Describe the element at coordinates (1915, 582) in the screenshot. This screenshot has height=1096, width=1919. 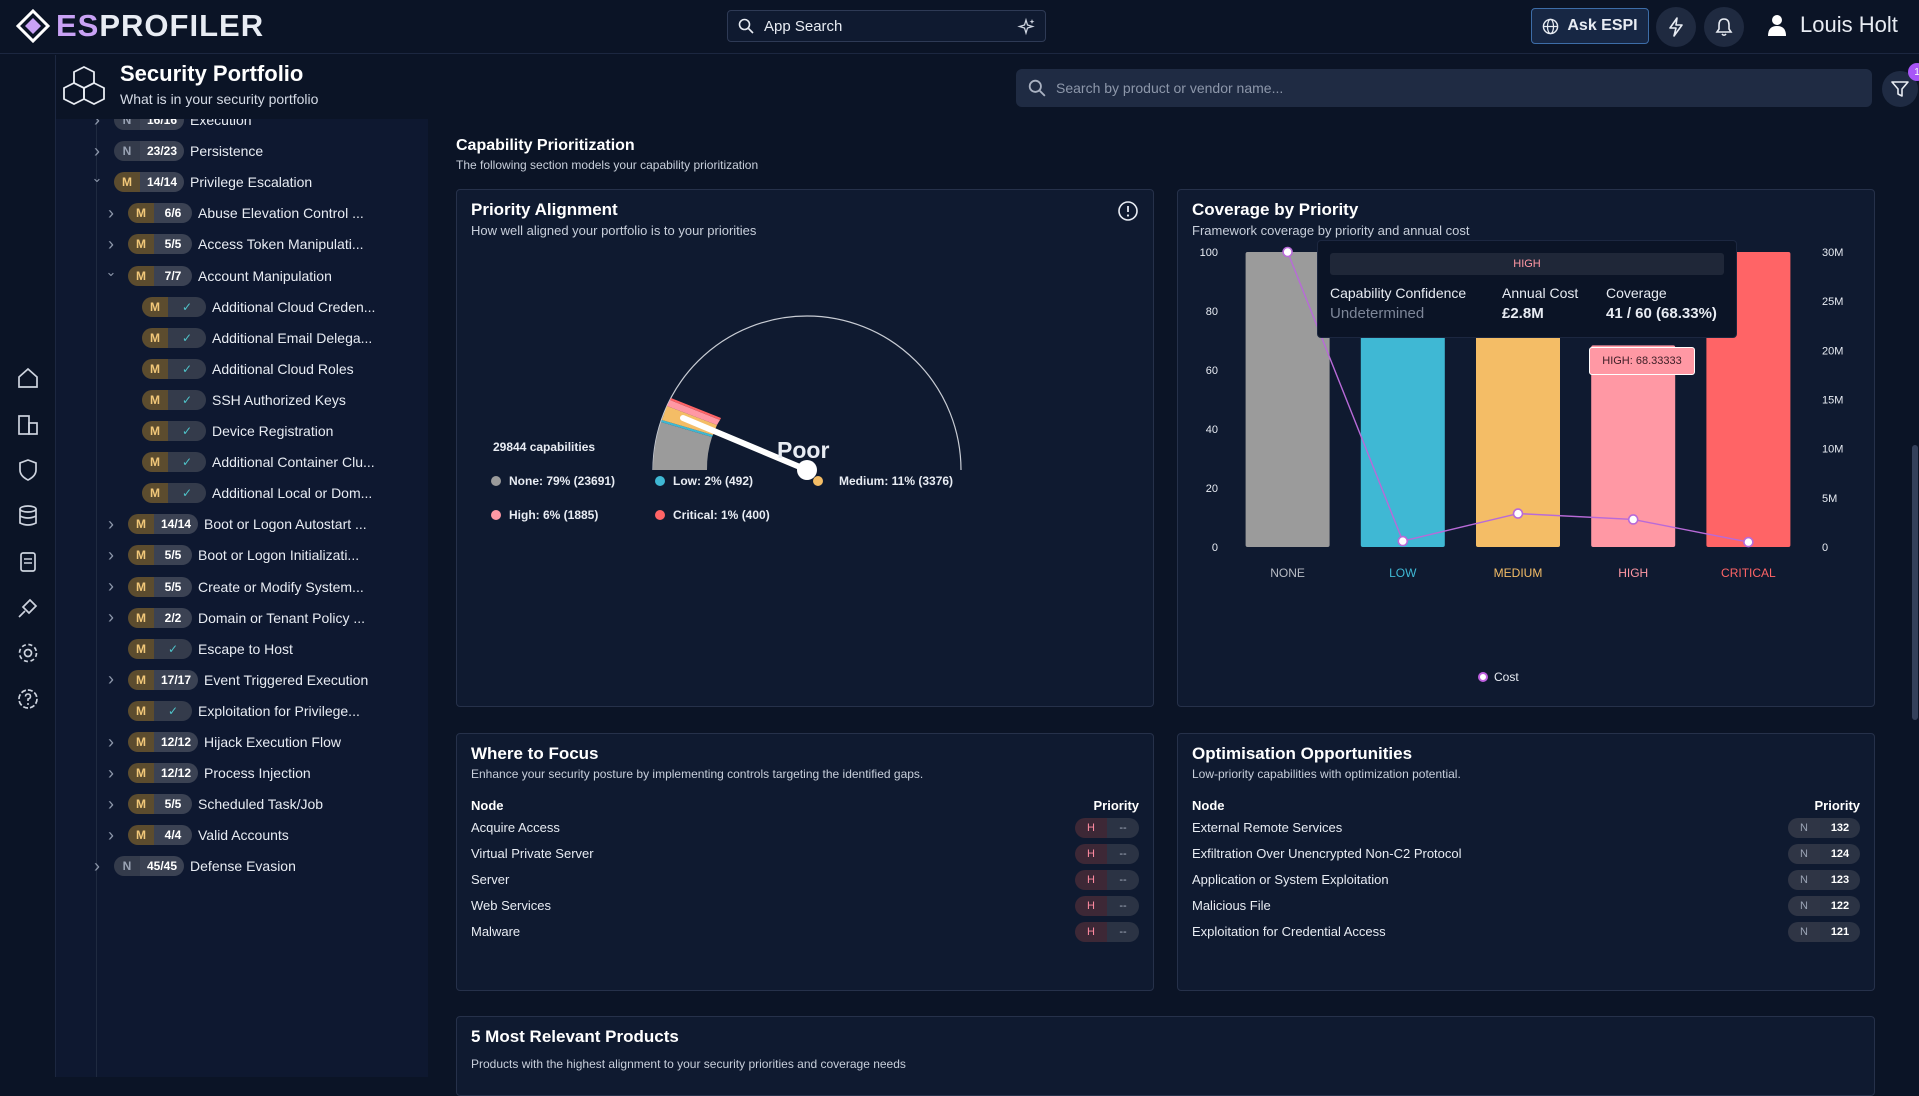
I see `page-scrollbar` at that location.